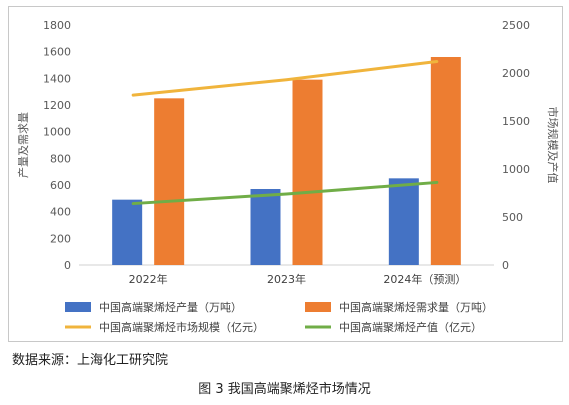 This screenshot has height=405, width=569. What do you see at coordinates (505, 265) in the screenshot?
I see `y2-tick-label: 0` at bounding box center [505, 265].